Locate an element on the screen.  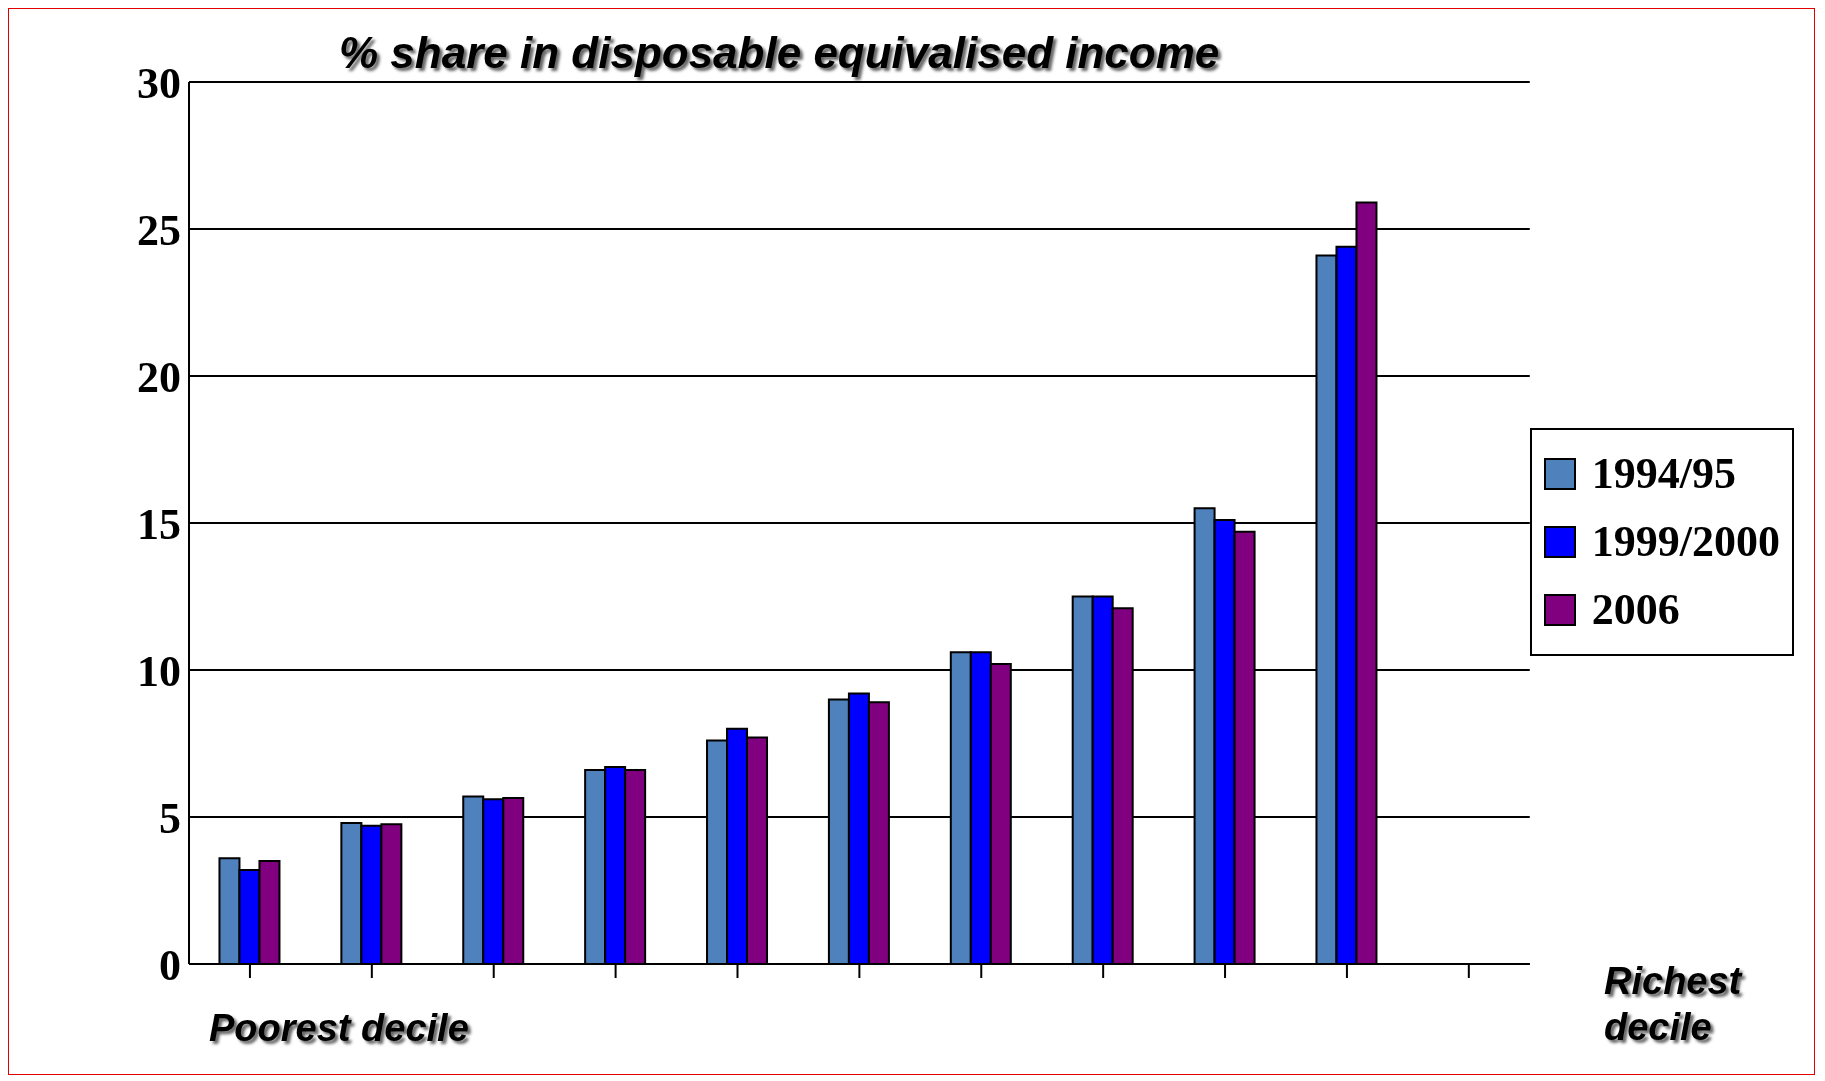
y-tick-label: 25 is located at coordinates (159, 230).